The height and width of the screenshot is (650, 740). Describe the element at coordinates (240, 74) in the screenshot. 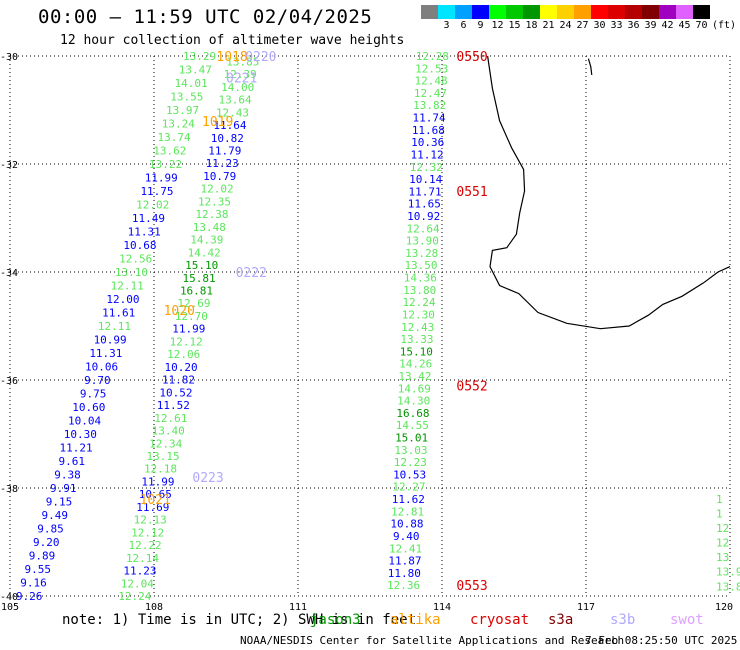

I see `swh-value: 12.39` at that location.